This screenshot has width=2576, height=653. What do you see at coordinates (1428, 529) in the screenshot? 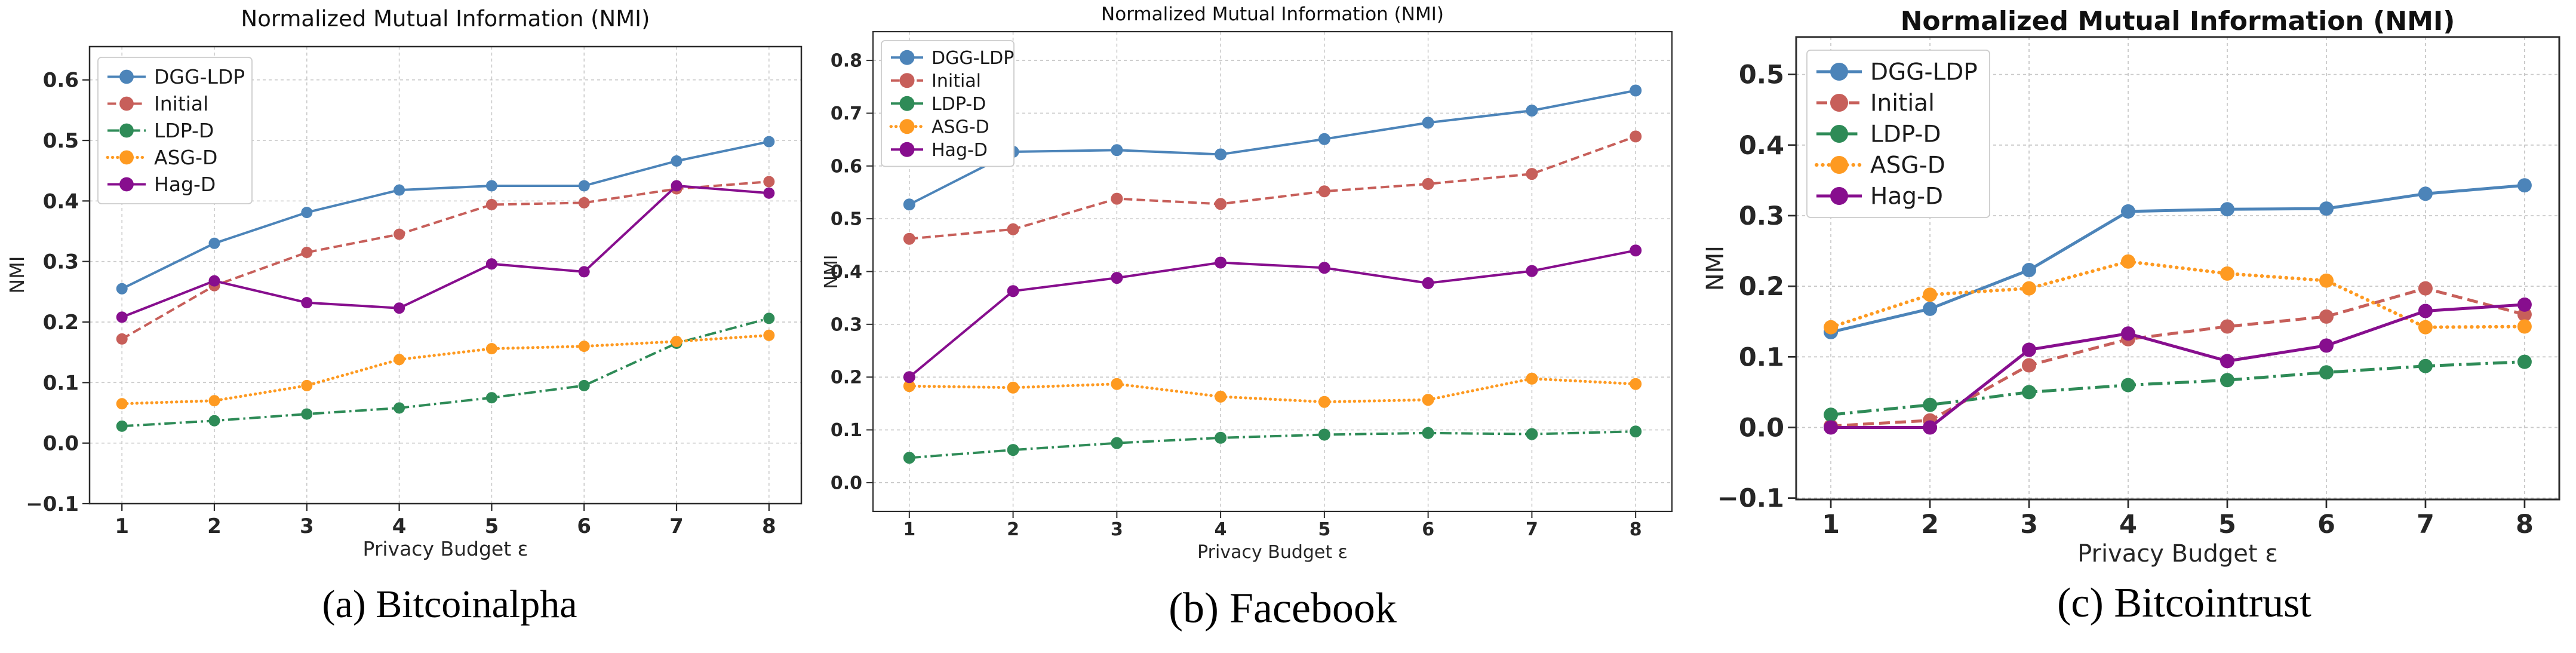
I see `x-tick-label: 6` at bounding box center [1428, 529].